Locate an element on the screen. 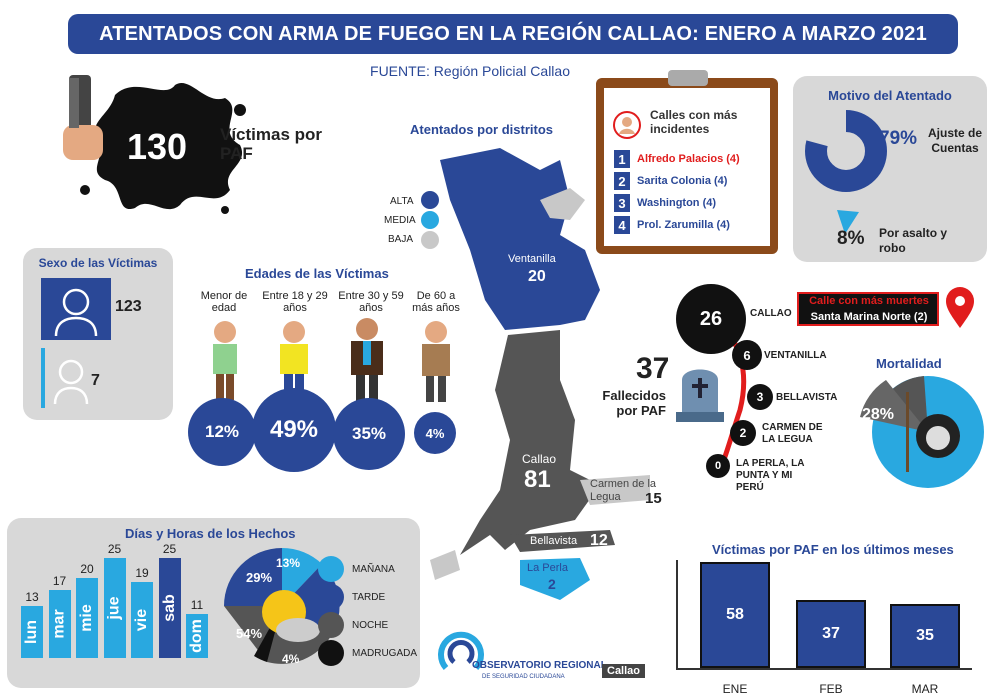  hours-pct-noche: 54% is located at coordinates (249, 633).